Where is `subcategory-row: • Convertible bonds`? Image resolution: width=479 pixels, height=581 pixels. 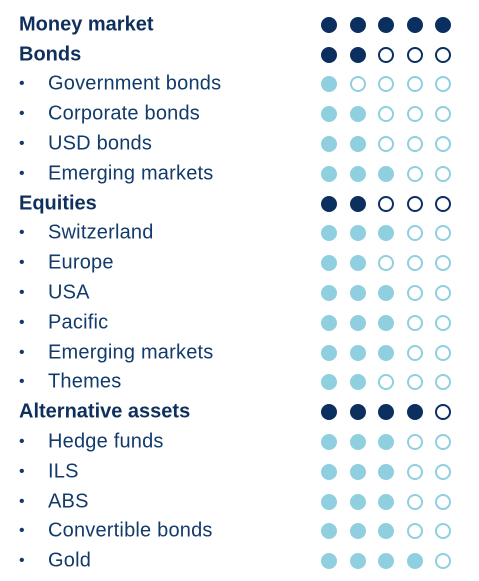 subcategory-row: • Convertible bonds is located at coordinates (239, 532).